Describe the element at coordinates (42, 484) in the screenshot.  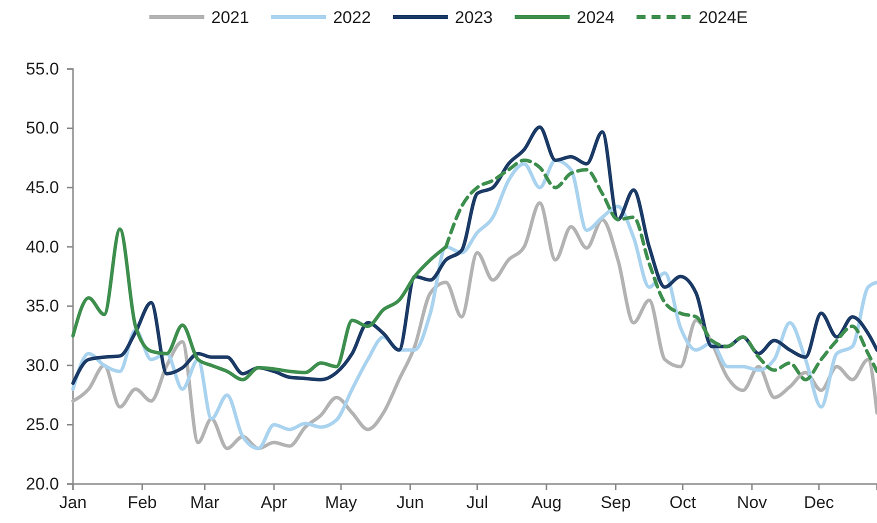
I see `y-tick-label: 20.0` at that location.